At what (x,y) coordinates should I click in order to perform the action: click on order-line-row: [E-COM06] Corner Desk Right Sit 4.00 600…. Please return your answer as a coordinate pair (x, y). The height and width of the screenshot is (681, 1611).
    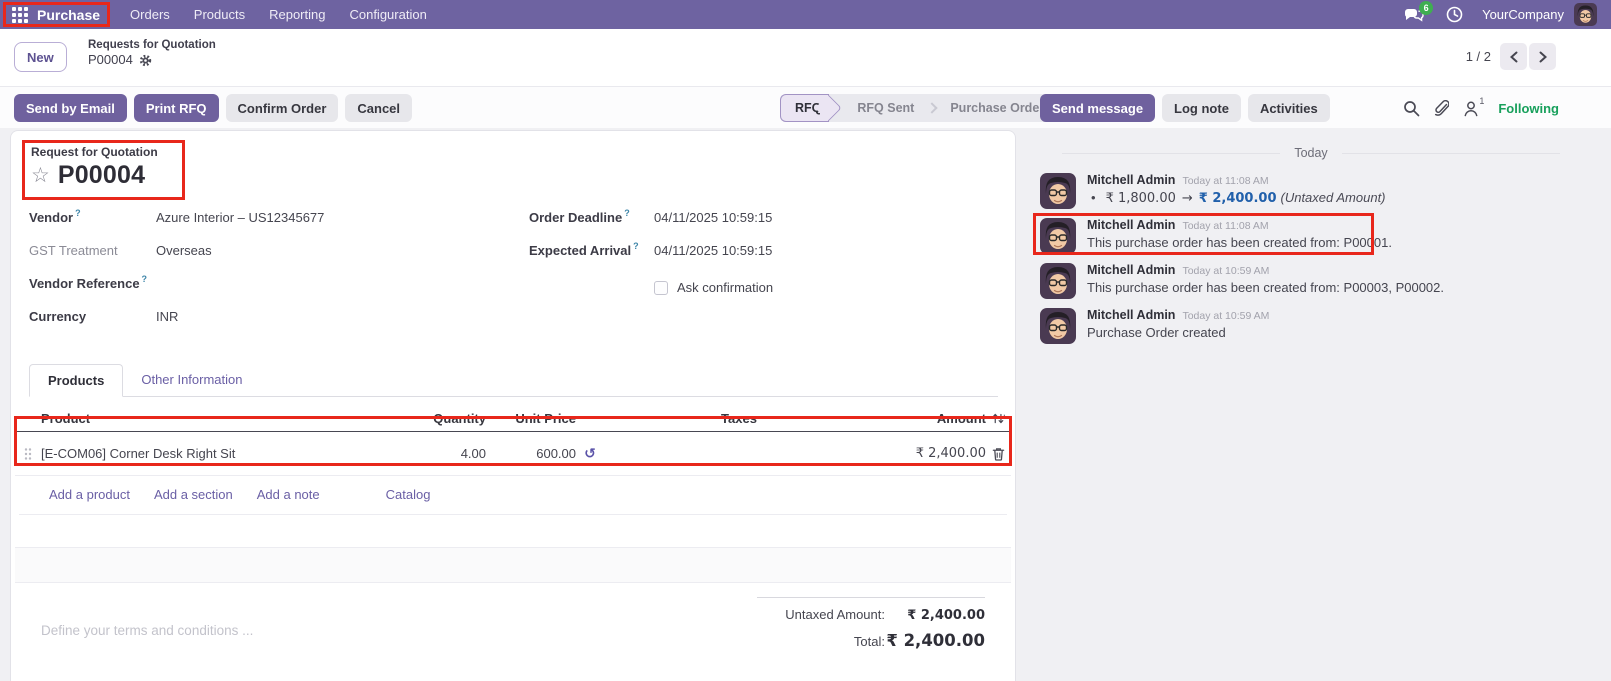
    Looking at the image, I should click on (513, 454).